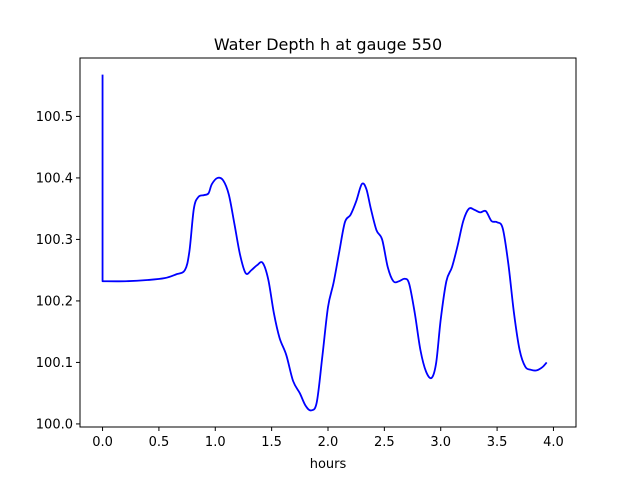  Describe the element at coordinates (328, 464) in the screenshot. I see `x-axis-label: hours` at that location.